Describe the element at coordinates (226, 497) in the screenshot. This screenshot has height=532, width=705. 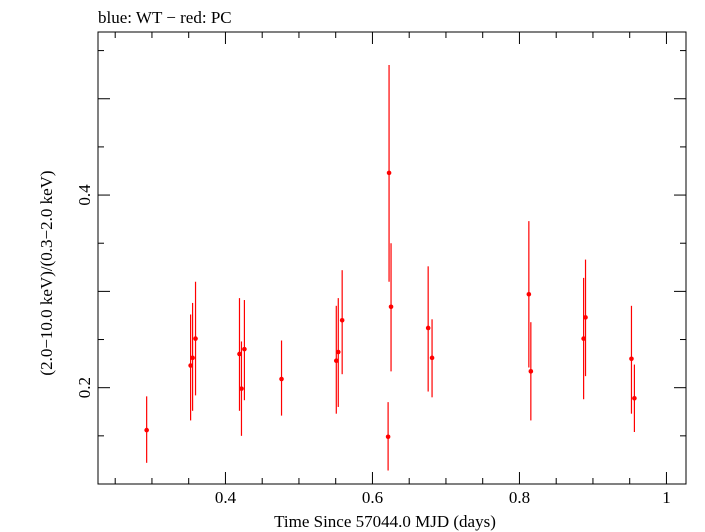
I see `x-tick-label: 0.4` at that location.